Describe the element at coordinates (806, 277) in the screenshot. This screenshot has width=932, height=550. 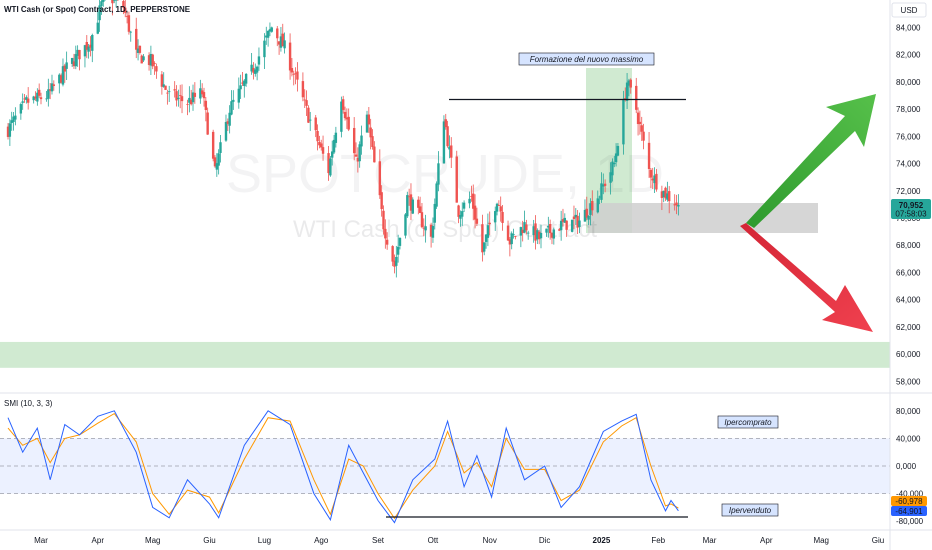
I see `bearish-arrow` at that location.